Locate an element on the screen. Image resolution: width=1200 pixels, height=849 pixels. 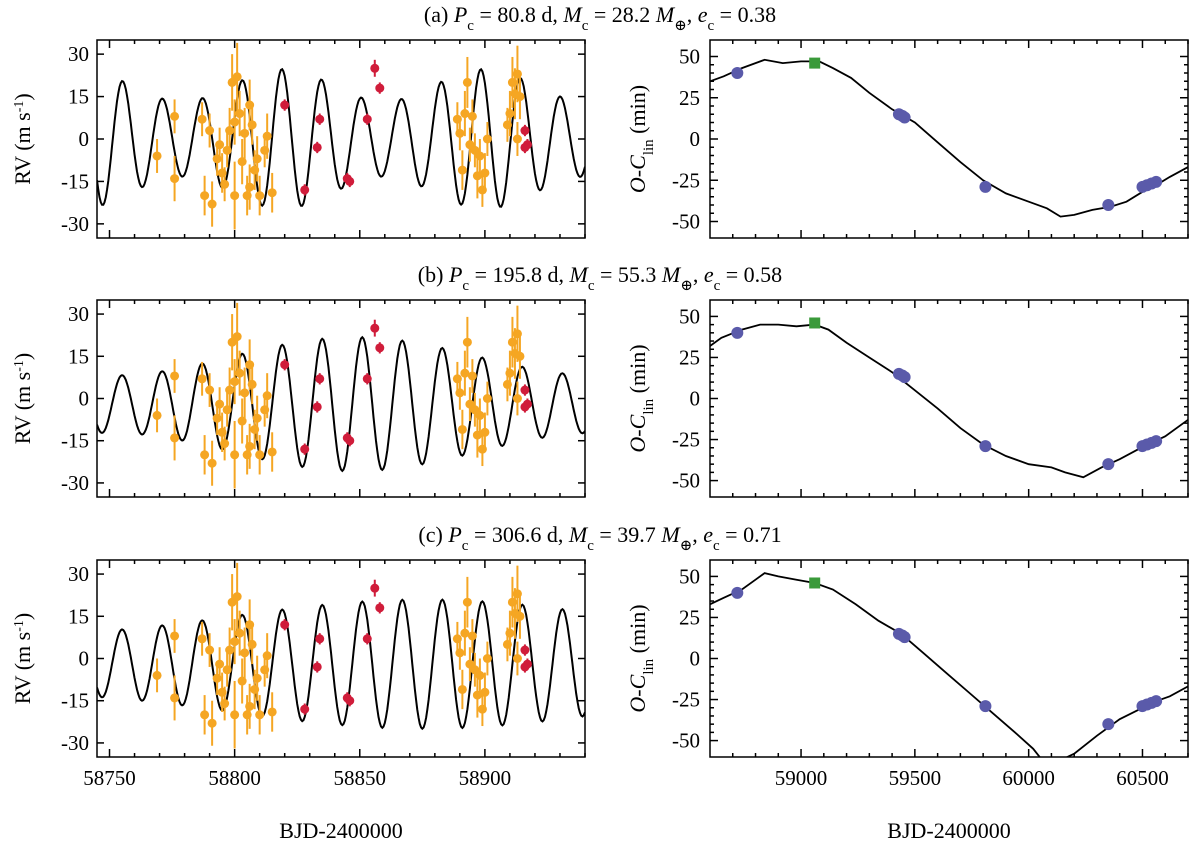
rv-xtick-label: 58850 is located at coordinates (360, 778).